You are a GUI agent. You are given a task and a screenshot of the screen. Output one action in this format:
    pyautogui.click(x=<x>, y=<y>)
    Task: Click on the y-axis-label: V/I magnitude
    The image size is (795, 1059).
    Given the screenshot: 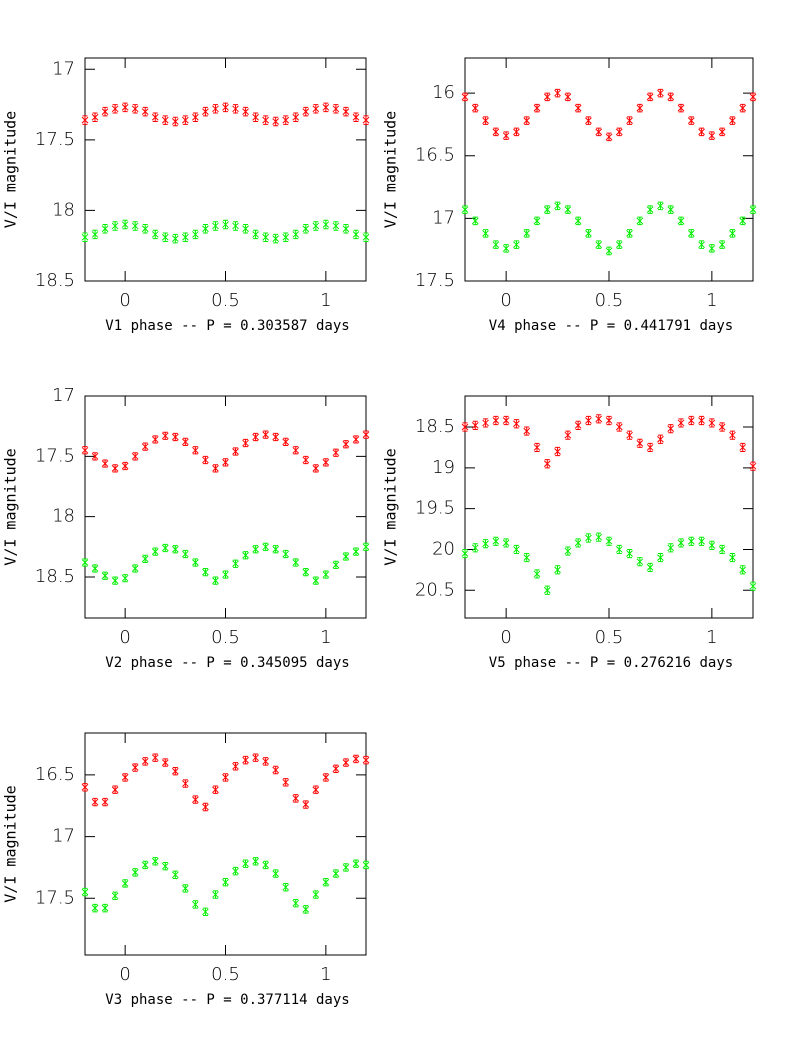 What is the action you would take?
    pyautogui.click(x=391, y=169)
    